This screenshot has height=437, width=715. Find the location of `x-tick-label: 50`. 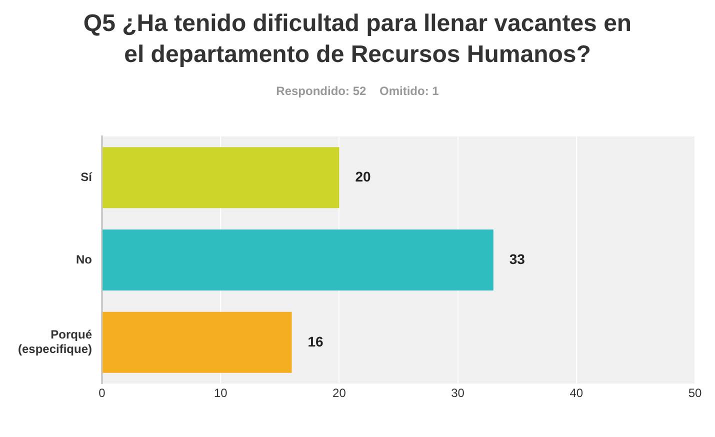

x-tick-label: 50 is located at coordinates (695, 393).